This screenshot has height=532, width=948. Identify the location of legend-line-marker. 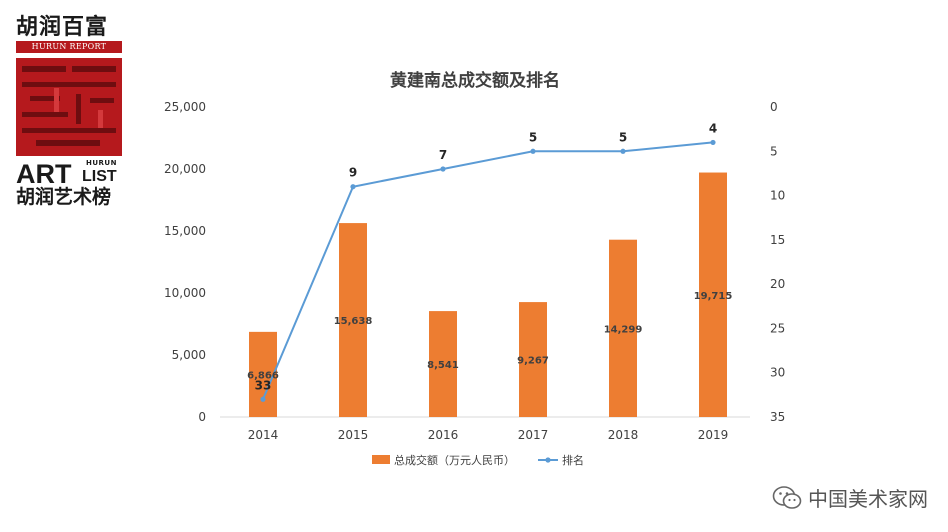
(548, 460).